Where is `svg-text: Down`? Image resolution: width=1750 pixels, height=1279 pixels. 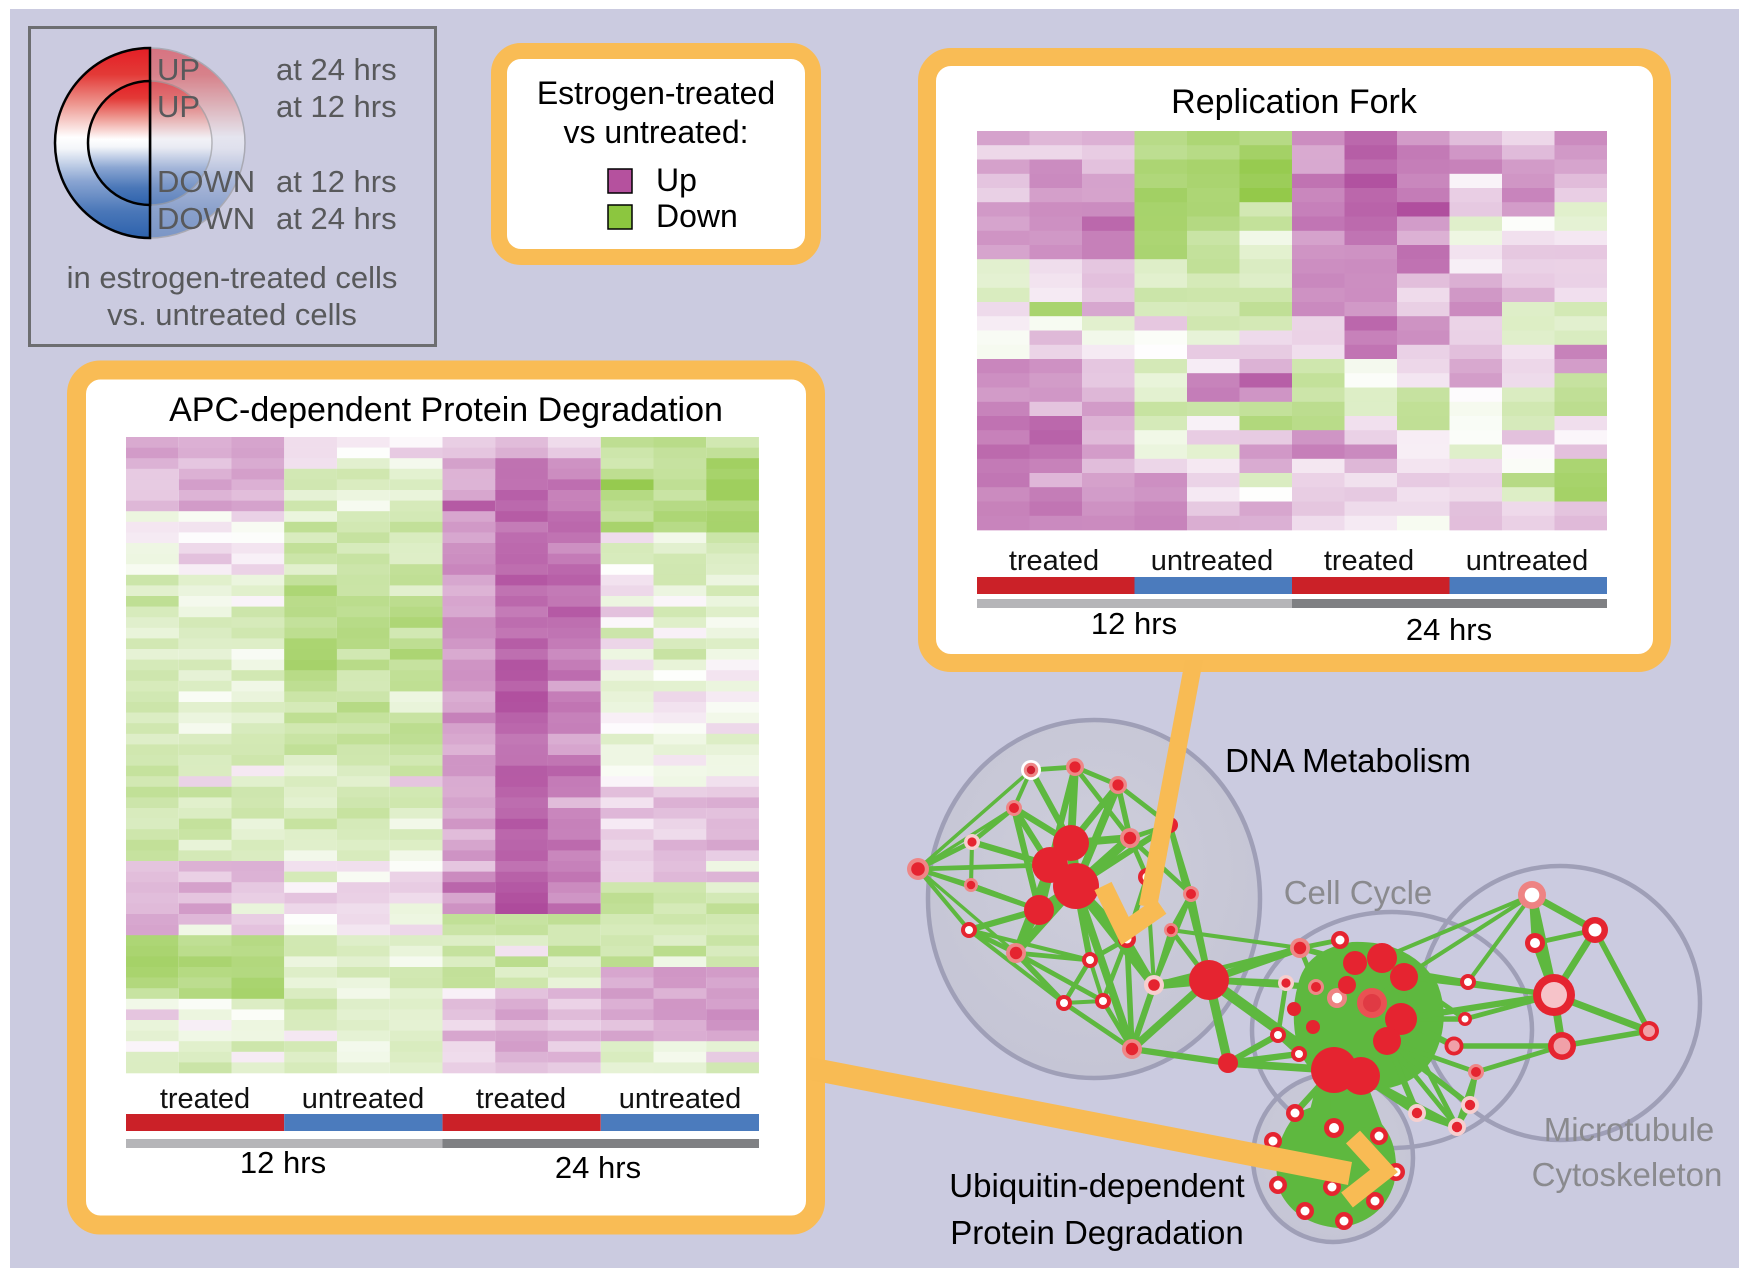 svg-text: Down is located at coordinates (697, 216).